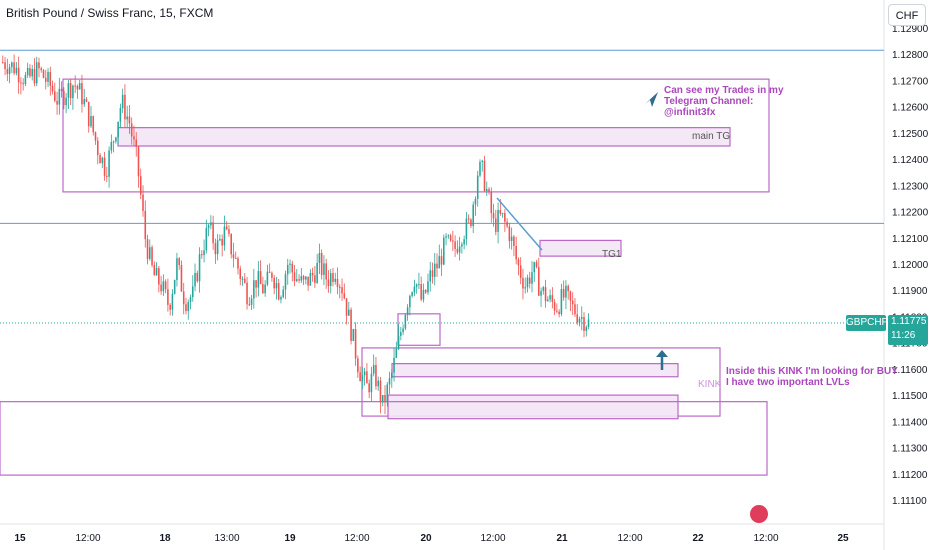 This screenshot has height=550, width=932. Describe the element at coordinates (907, 15) in the screenshot. I see `currency-button: CHF` at that location.